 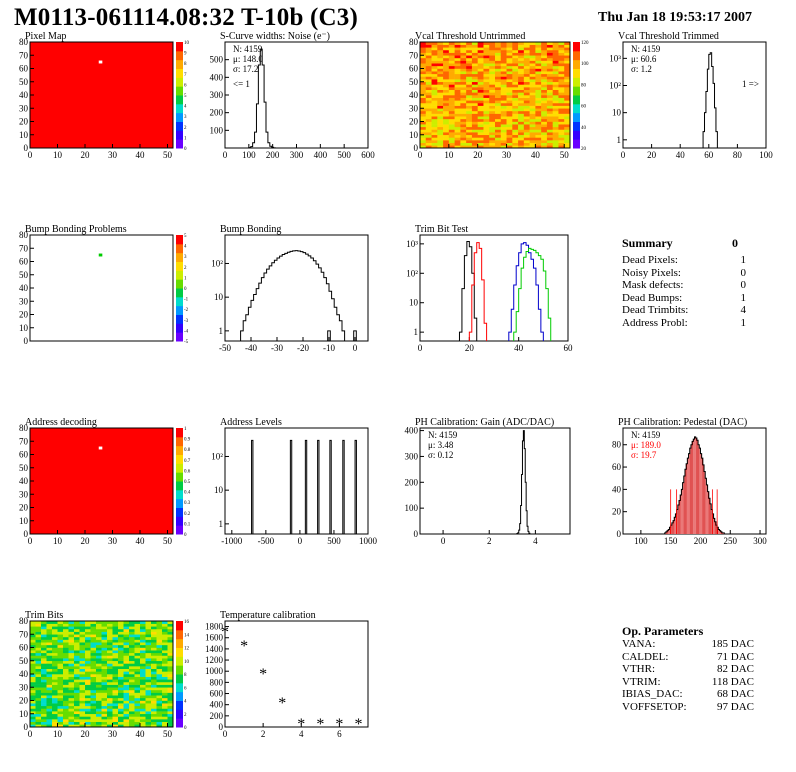 What do you see at coordinates (141, 734) in the screenshot?
I see `x-tick-label: 40` at bounding box center [141, 734].